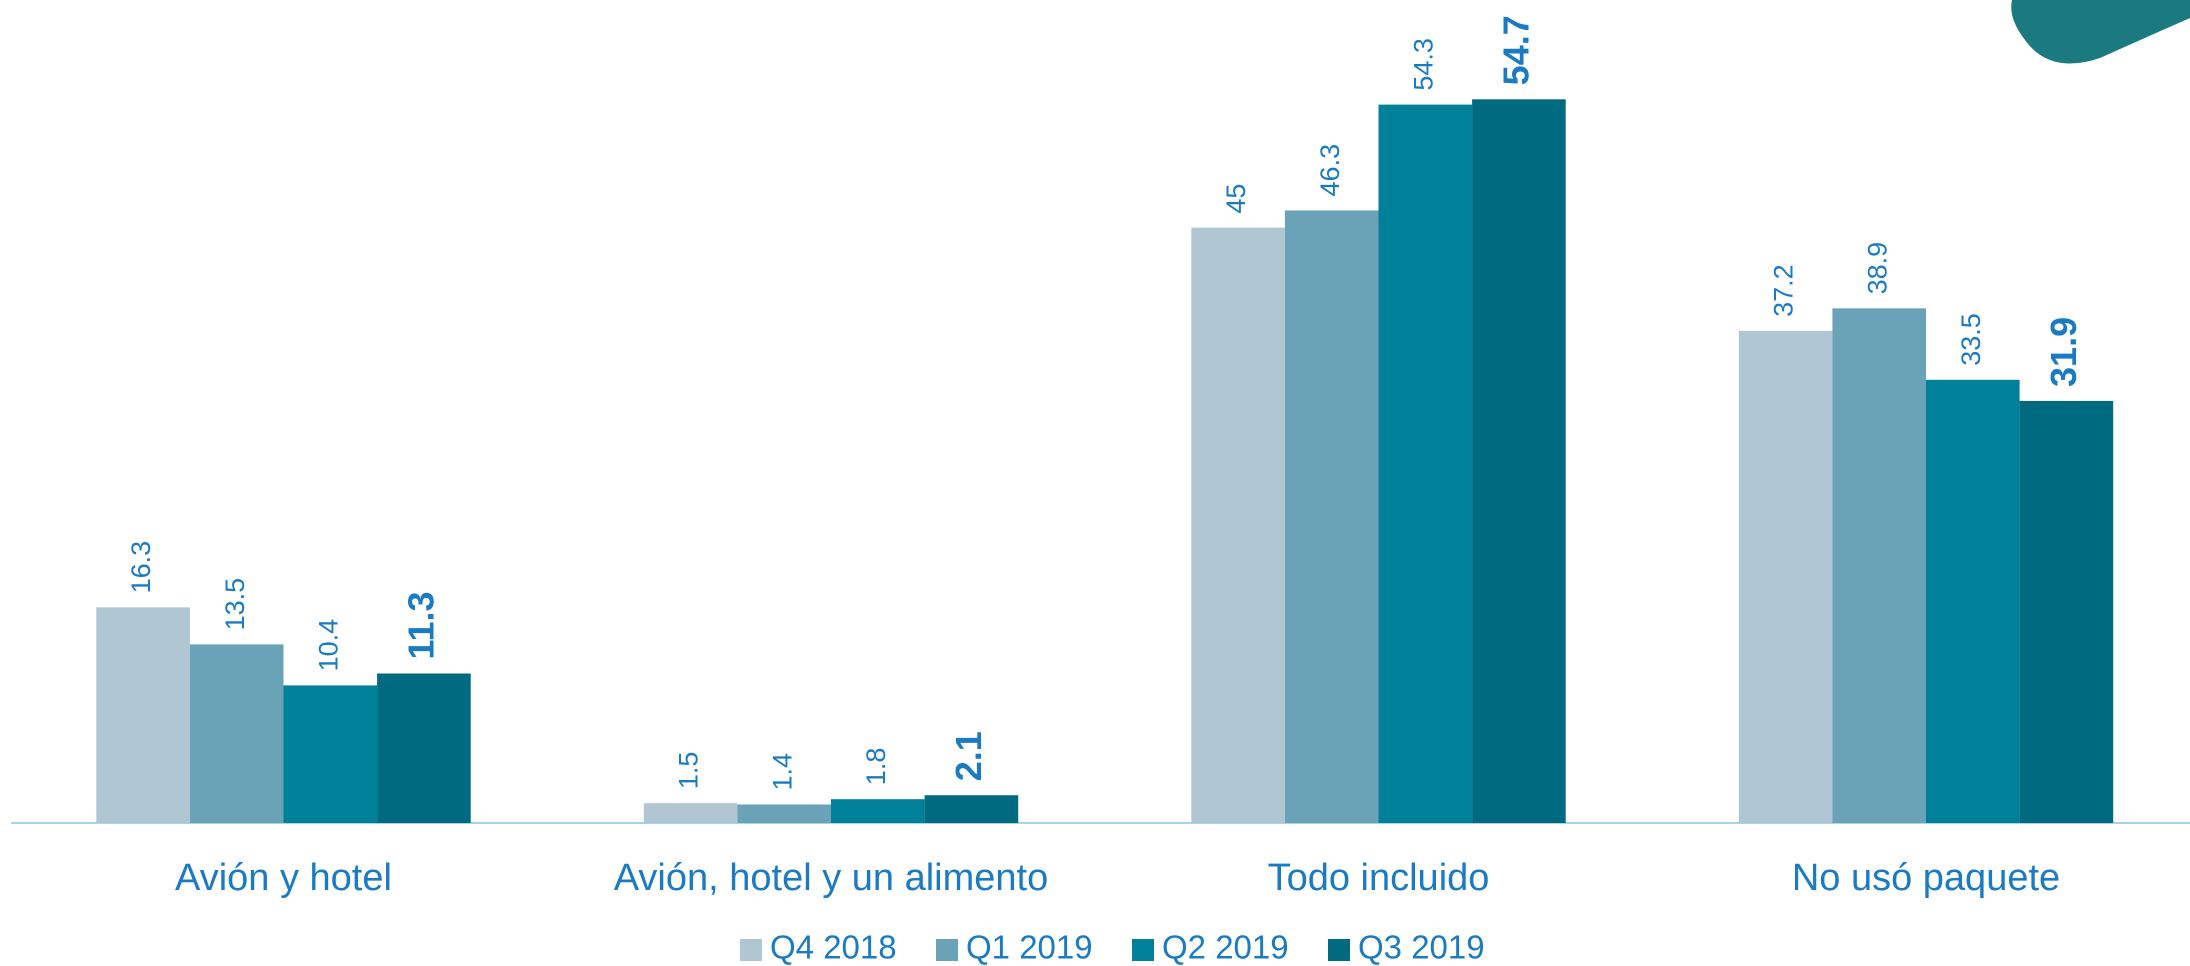 Image resolution: width=2190 pixels, height=966 pixels. What do you see at coordinates (235, 604) in the screenshot?
I see `data-label: 13.5` at bounding box center [235, 604].